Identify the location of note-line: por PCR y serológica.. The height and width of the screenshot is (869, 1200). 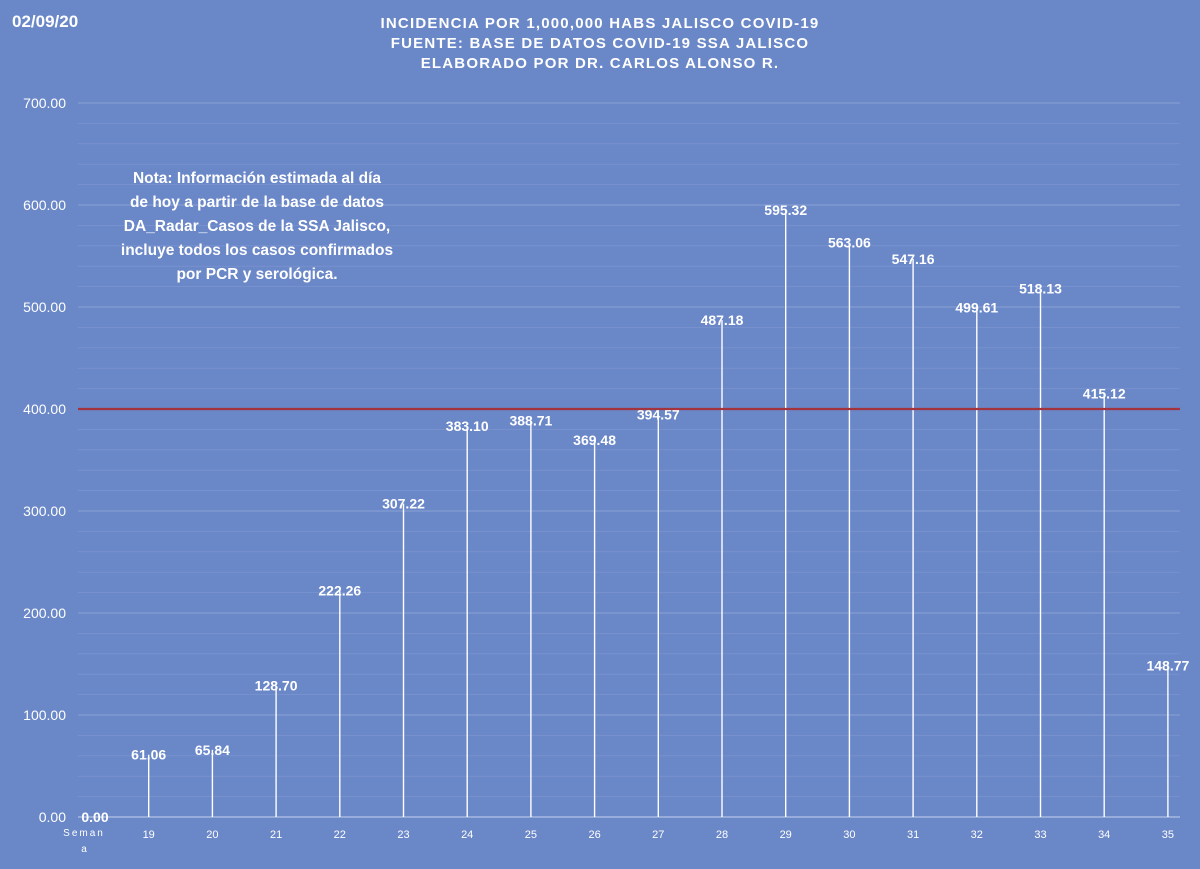
(257, 274).